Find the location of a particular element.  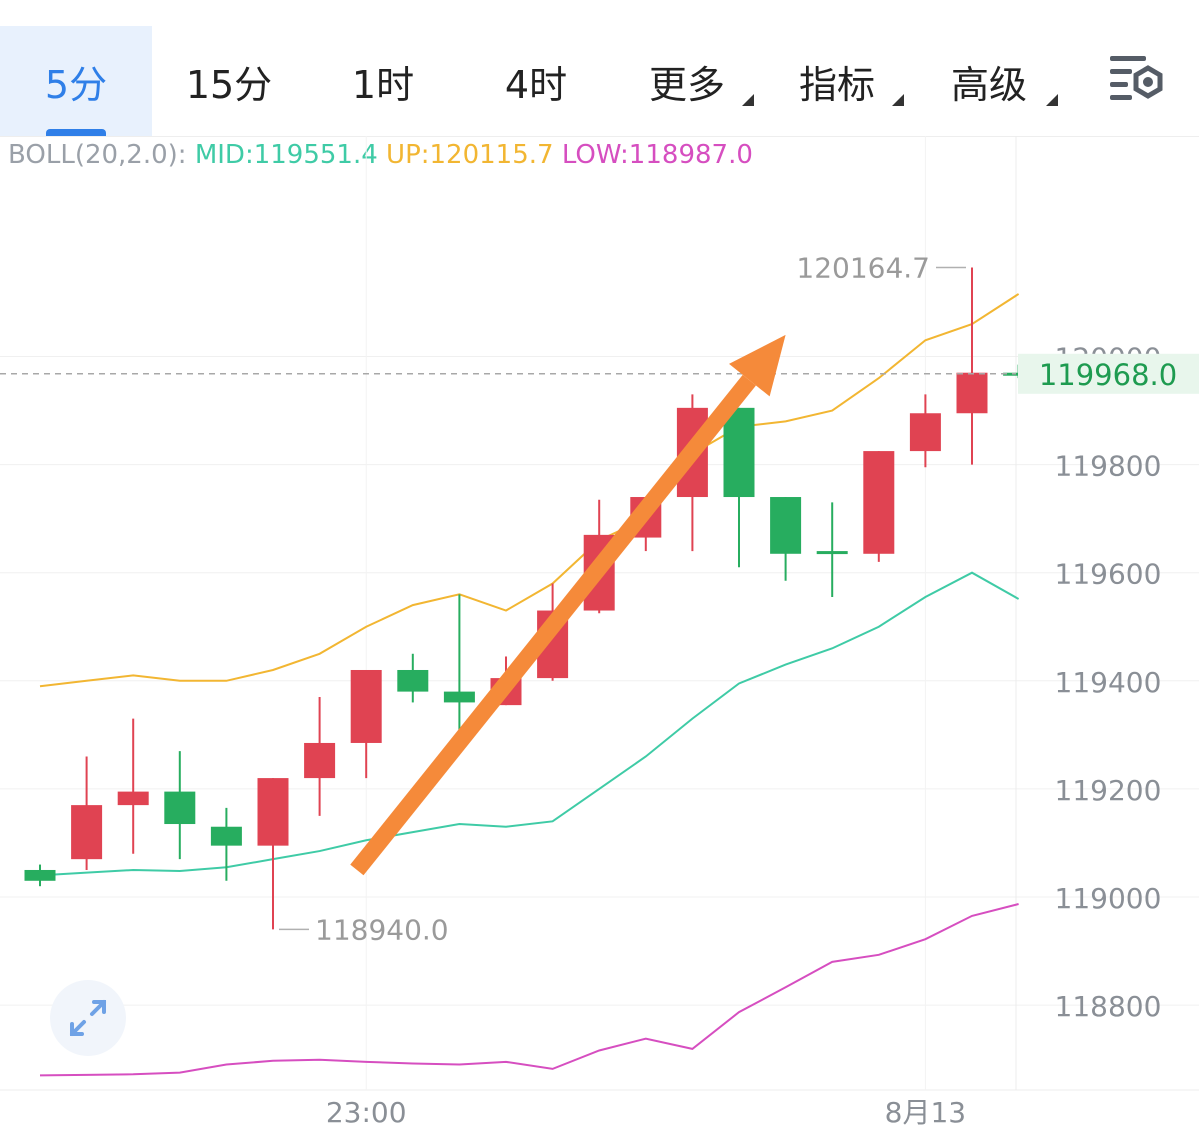

tab-4hour-label: 4时 is located at coordinates (536, 84).